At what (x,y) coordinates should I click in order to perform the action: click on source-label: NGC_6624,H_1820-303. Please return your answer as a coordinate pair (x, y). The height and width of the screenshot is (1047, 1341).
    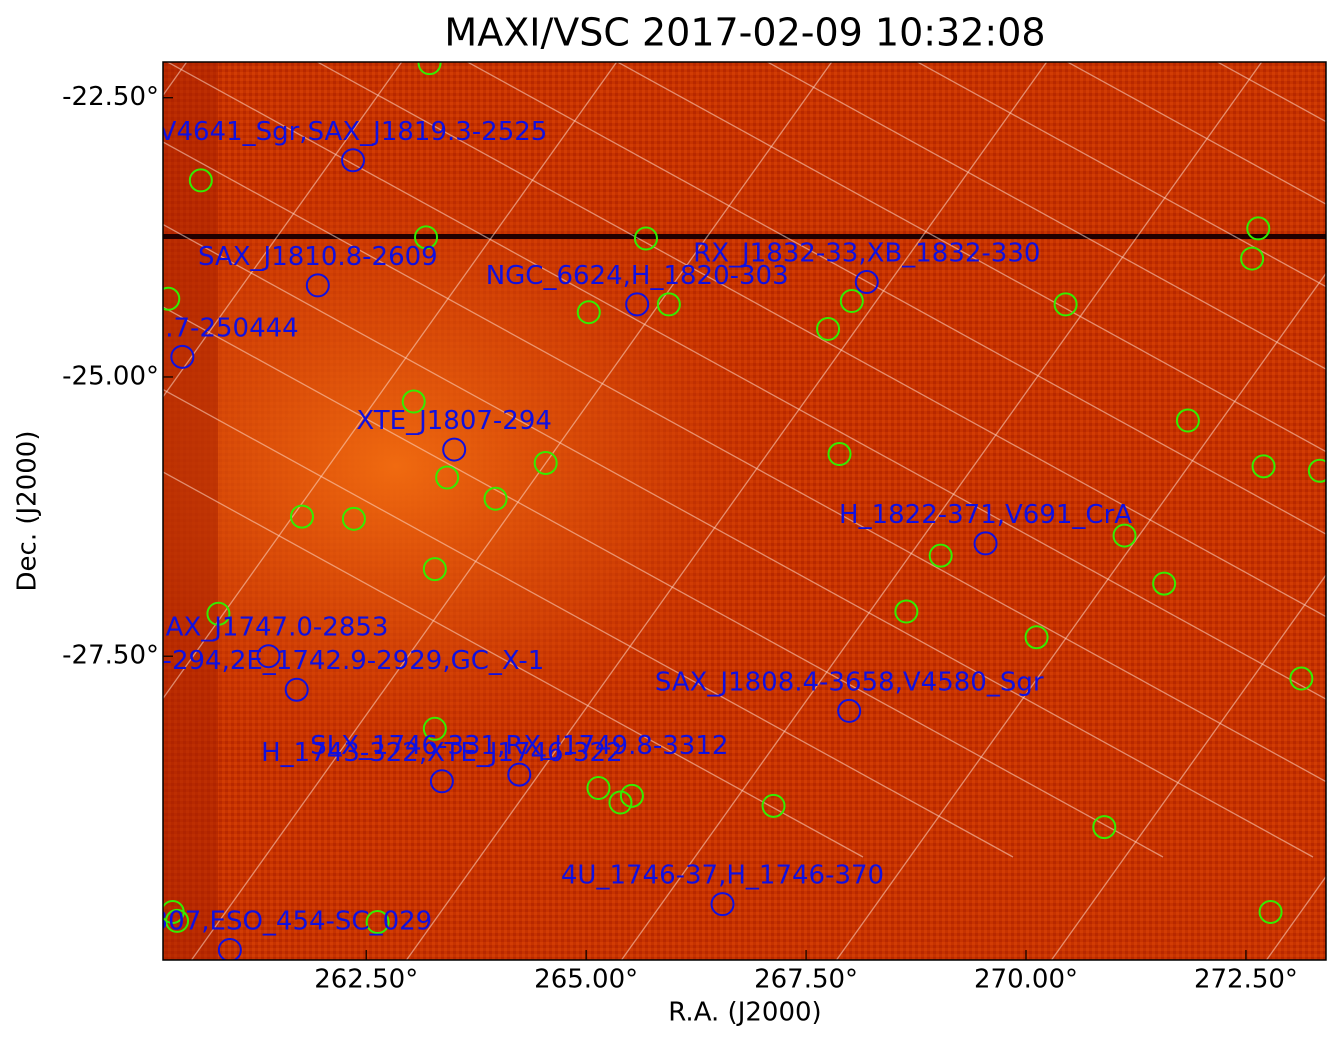
    Looking at the image, I should click on (637, 276).